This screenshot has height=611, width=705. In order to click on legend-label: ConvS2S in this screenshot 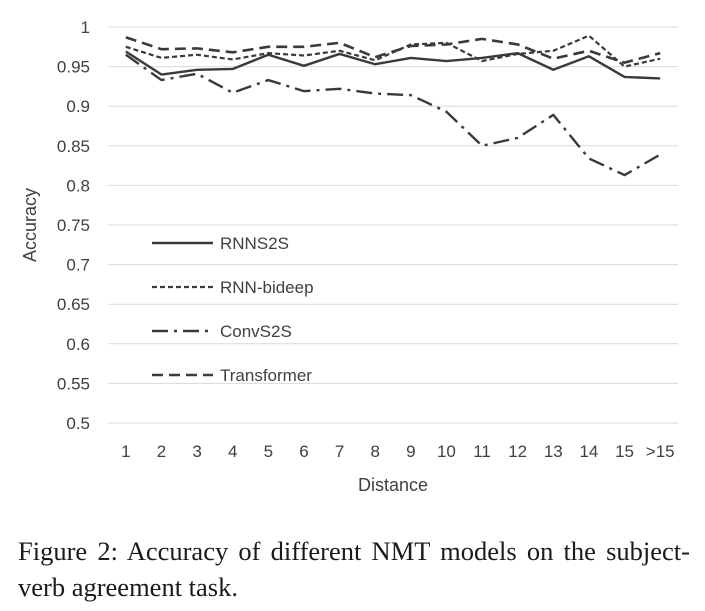, I will do `click(256, 331)`.